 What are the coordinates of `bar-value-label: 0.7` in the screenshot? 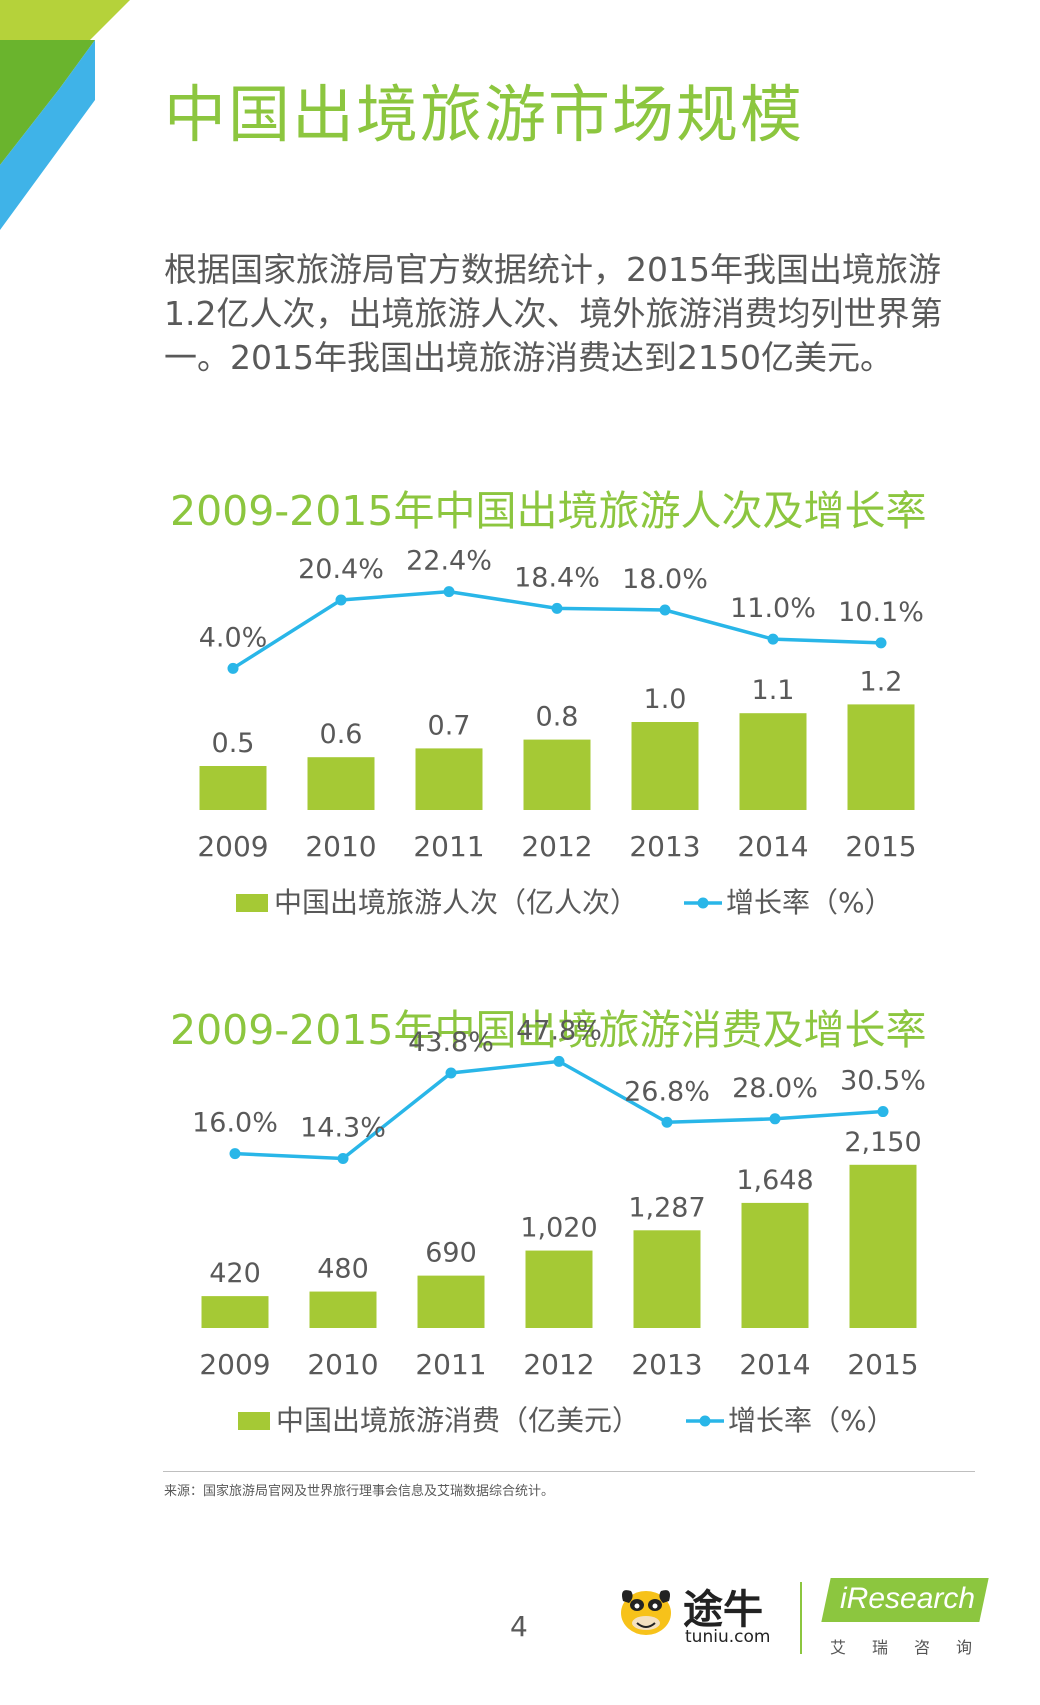 It's located at (449, 725).